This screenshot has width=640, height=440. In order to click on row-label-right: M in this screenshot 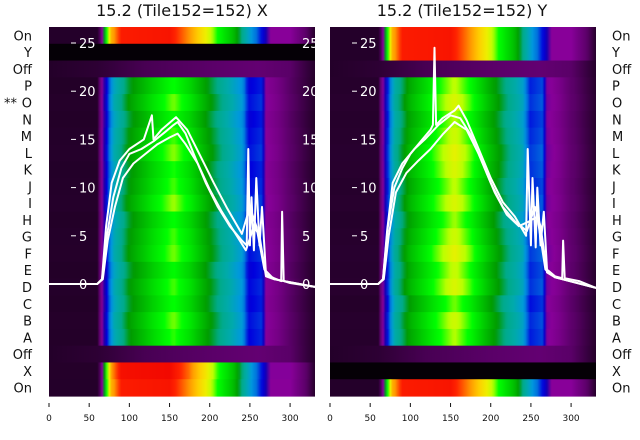, I will do `click(617, 137)`.